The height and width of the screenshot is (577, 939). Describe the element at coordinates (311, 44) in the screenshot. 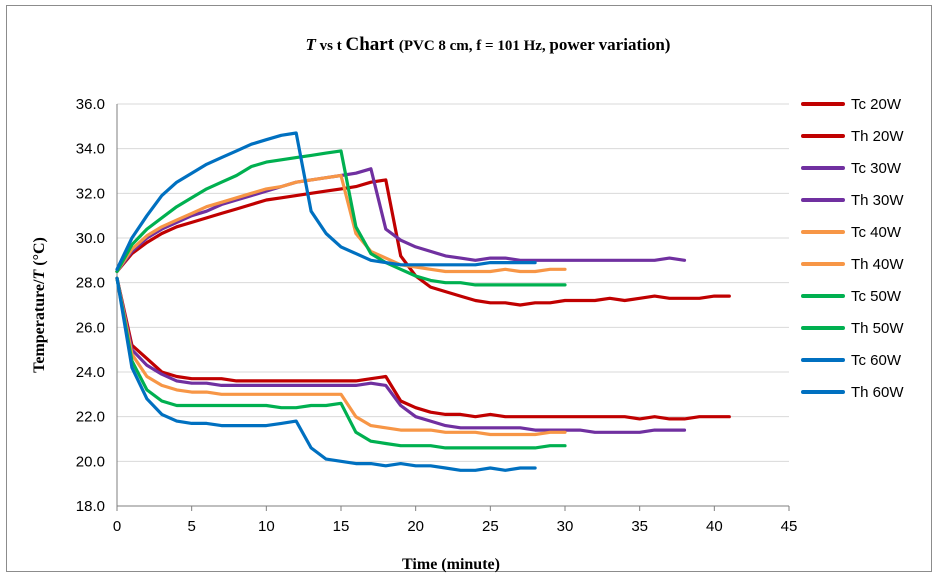

I see `title-t-symbol: T` at that location.